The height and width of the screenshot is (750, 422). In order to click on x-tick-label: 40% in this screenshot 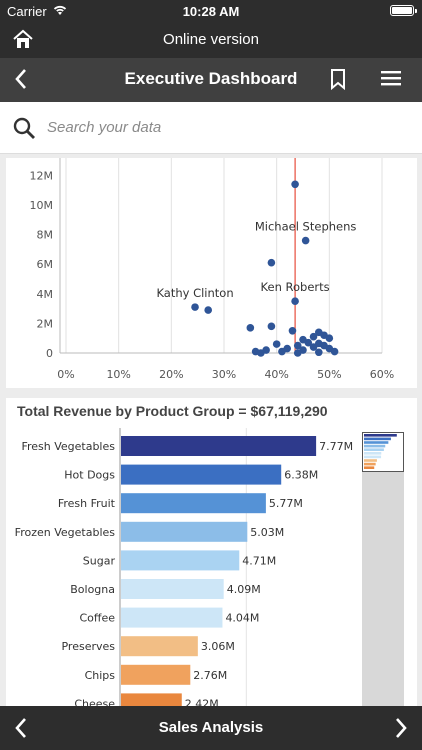, I will do `click(276, 374)`.